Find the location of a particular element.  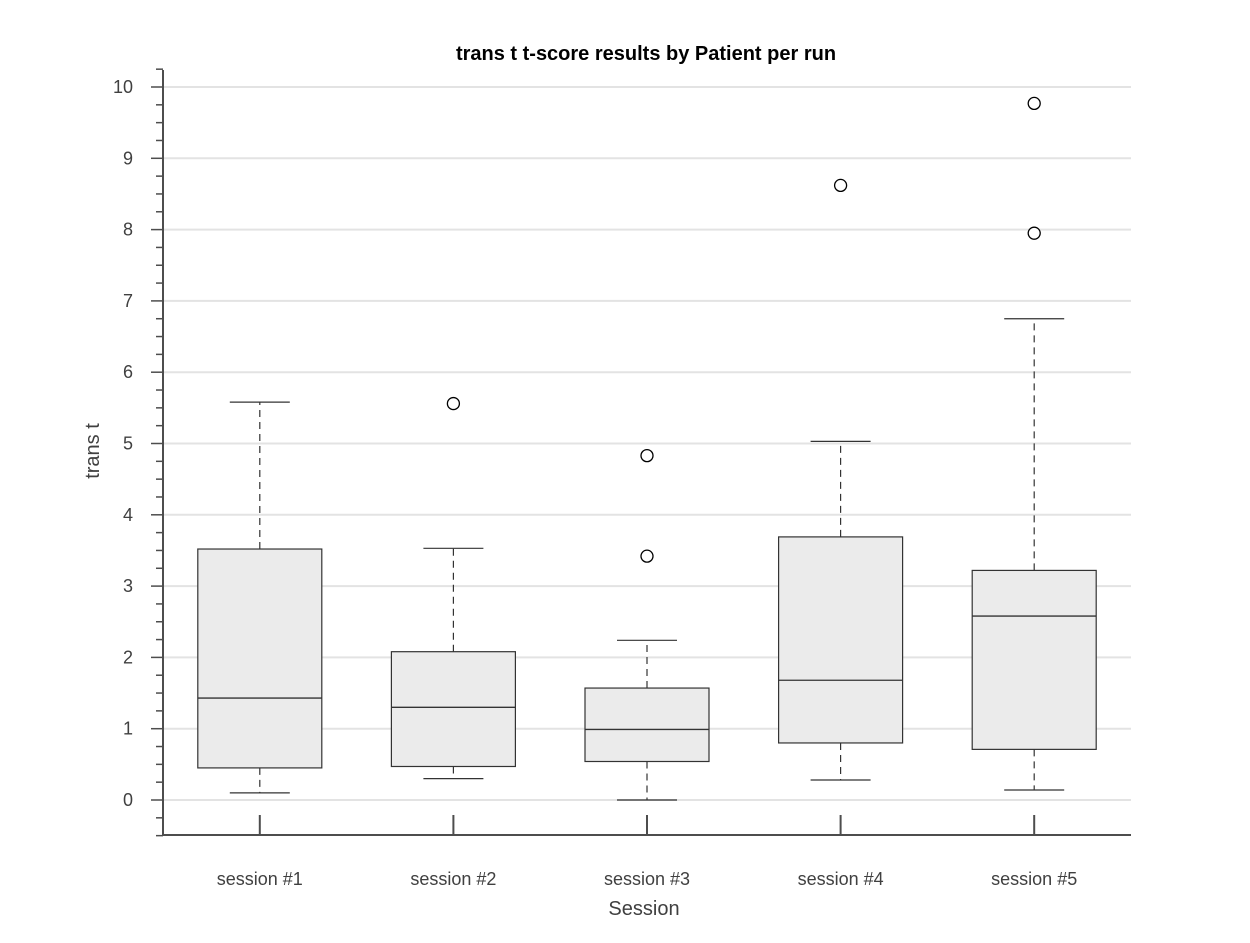

x-tick-label: session #5 is located at coordinates (1034, 879).